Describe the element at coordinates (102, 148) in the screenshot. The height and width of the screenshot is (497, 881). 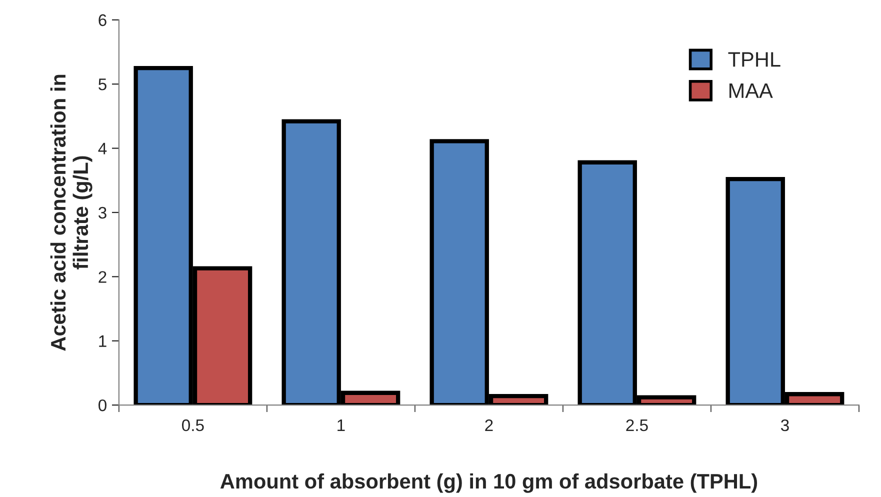
I see `y-tick-label: 4` at that location.